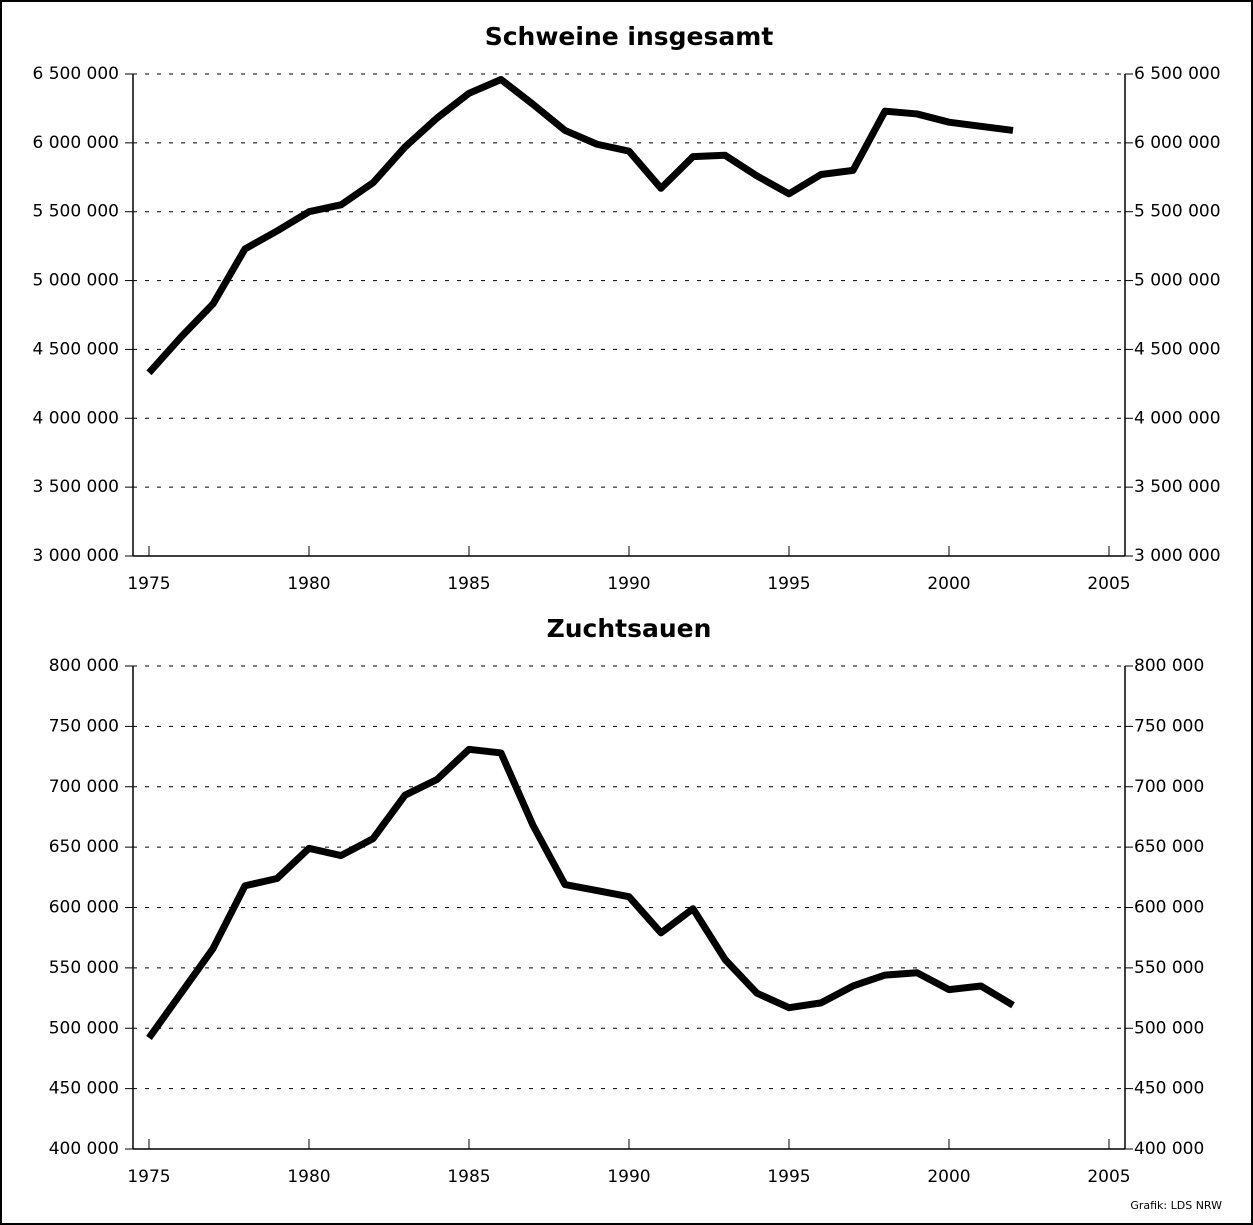 The image size is (1253, 1225). What do you see at coordinates (75, 212) in the screenshot?
I see `y-tick-label: 5 500 000` at bounding box center [75, 212].